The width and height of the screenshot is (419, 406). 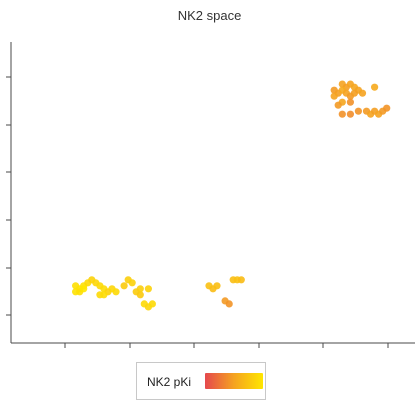 I want to click on legend-color-gradient, so click(x=234, y=381).